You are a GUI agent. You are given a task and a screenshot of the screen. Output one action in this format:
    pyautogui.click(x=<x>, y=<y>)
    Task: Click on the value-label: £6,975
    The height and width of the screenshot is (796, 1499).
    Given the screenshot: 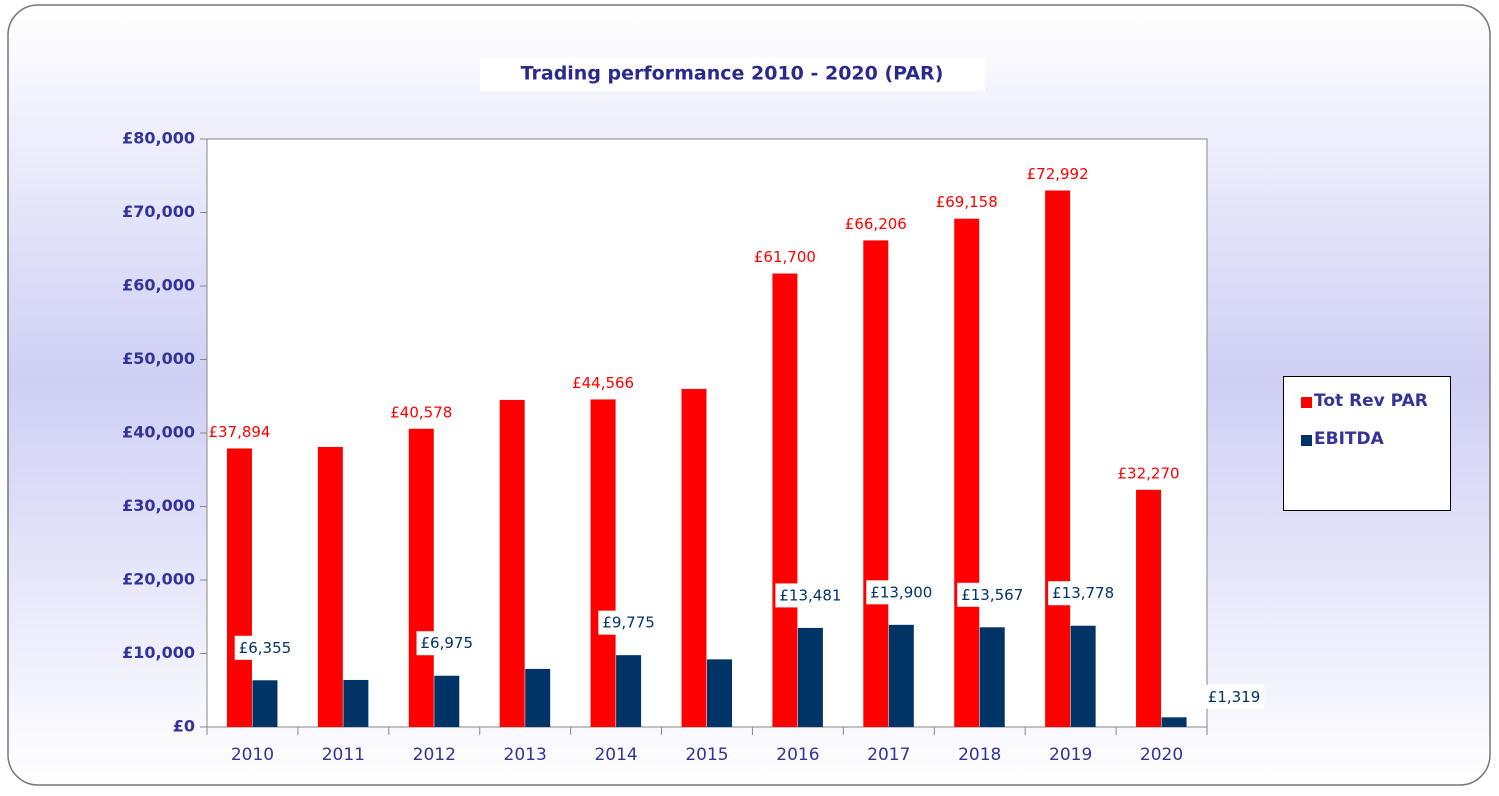 What is the action you would take?
    pyautogui.click(x=447, y=643)
    